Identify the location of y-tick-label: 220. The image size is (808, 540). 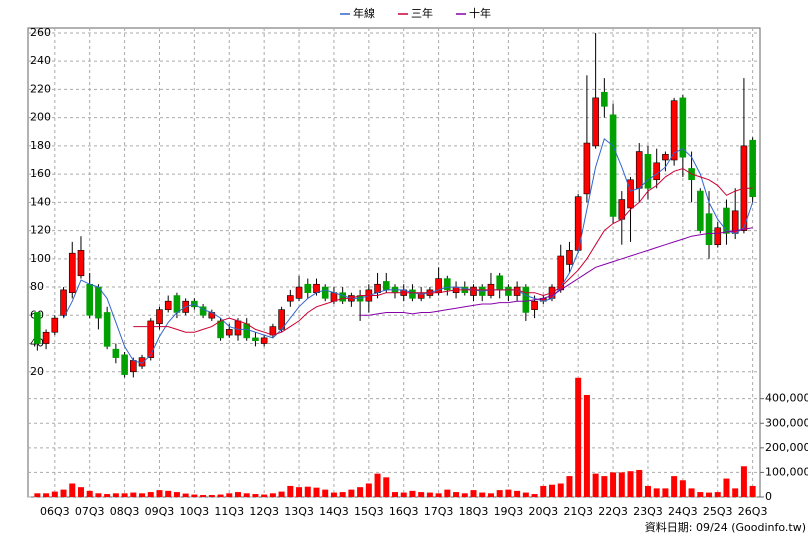
(40, 88).